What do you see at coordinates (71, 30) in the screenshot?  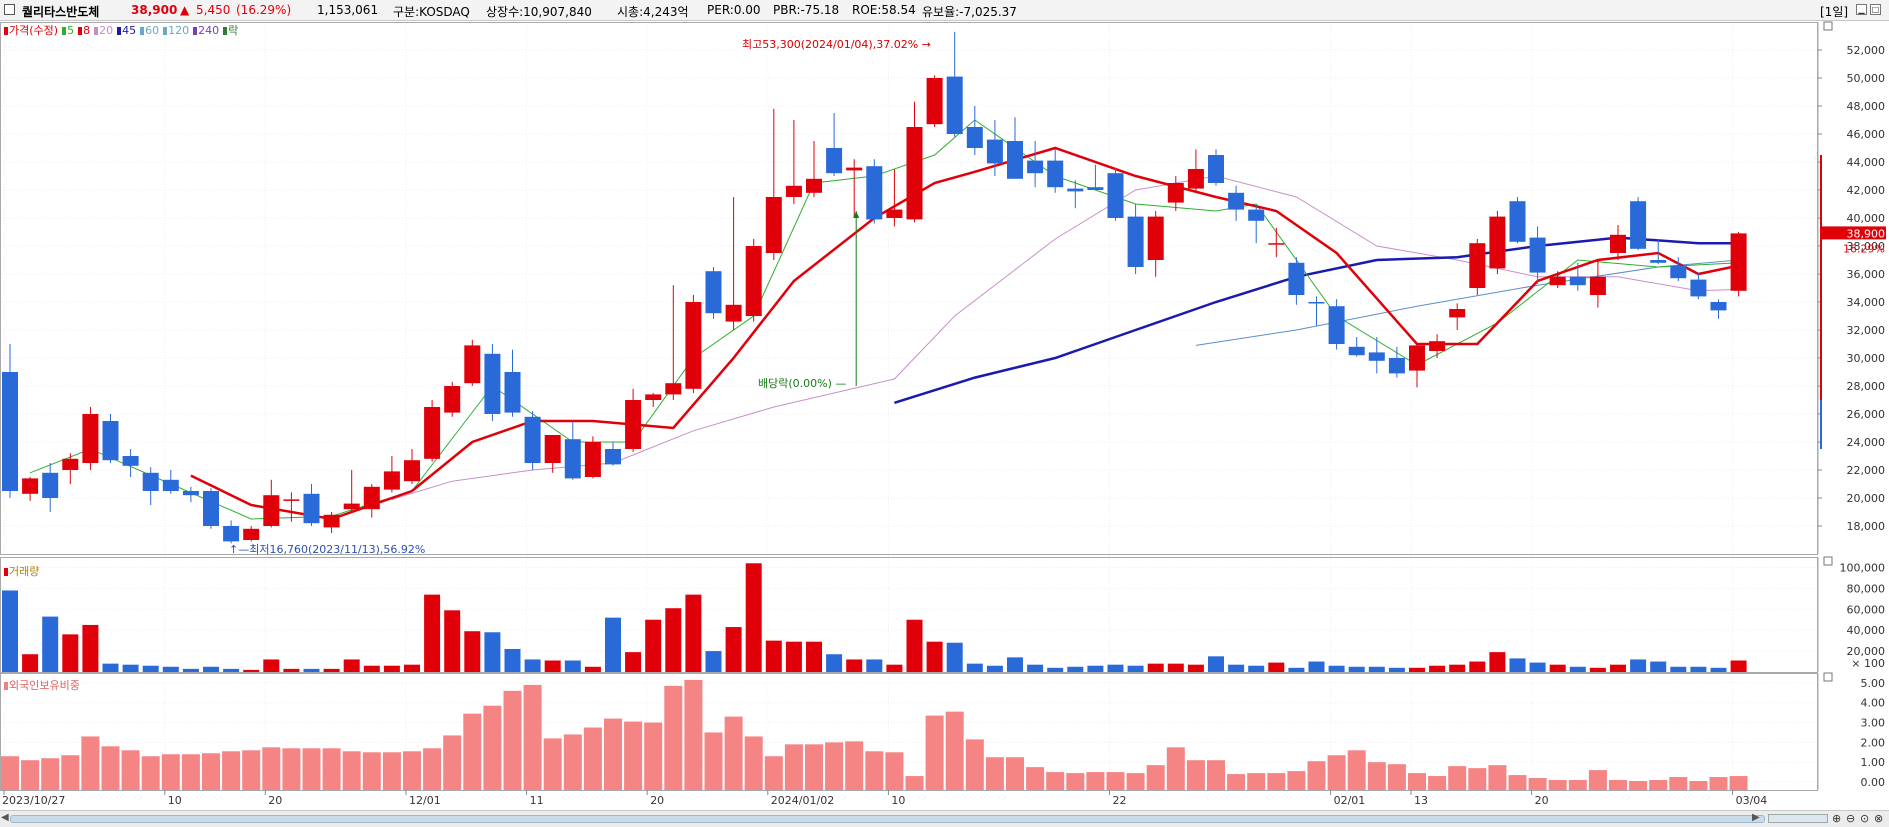 I see `legend-item-1: 5` at bounding box center [71, 30].